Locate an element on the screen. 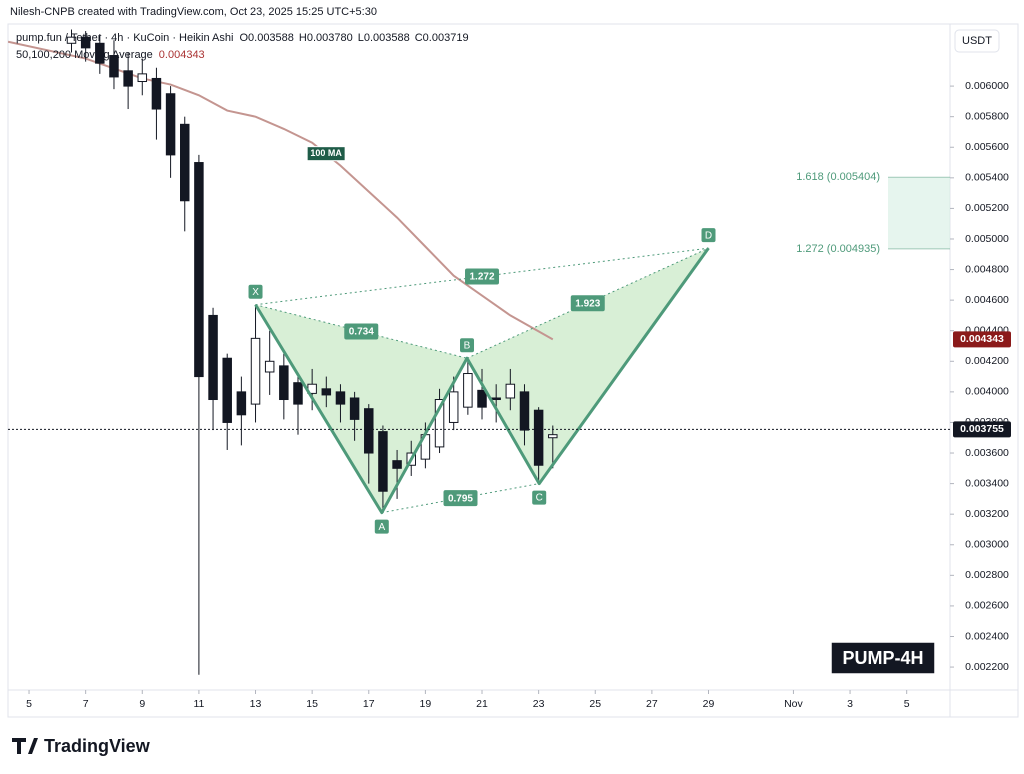 This screenshot has height=774, width=1024. y-tick-label: 0.004600 is located at coordinates (987, 300).